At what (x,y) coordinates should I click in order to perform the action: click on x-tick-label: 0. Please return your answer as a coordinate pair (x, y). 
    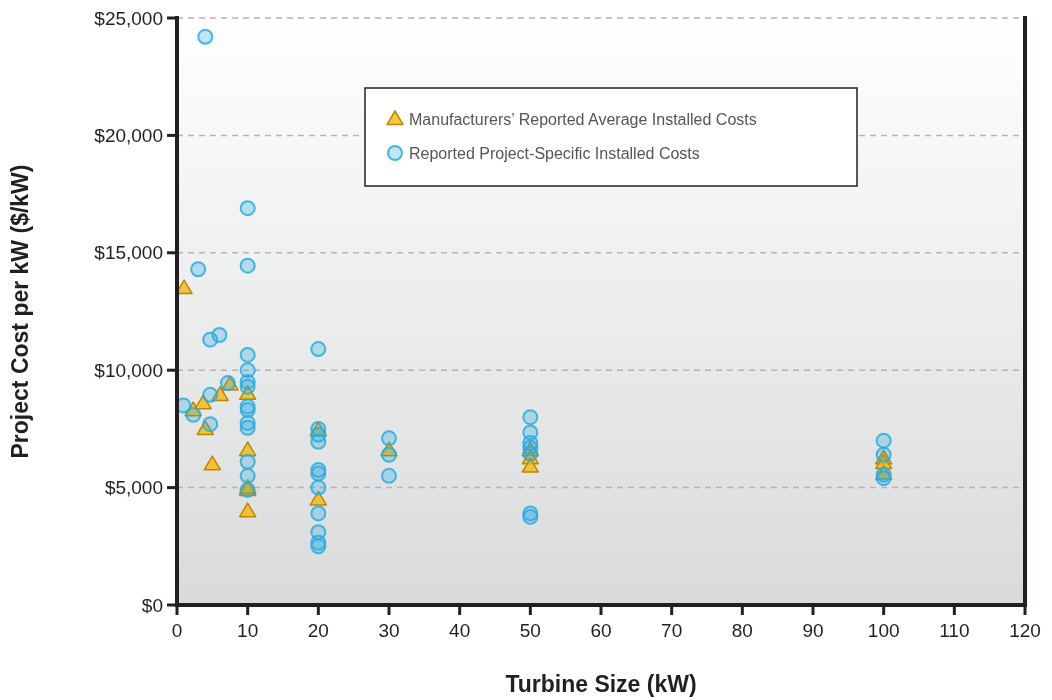
    Looking at the image, I should click on (177, 630).